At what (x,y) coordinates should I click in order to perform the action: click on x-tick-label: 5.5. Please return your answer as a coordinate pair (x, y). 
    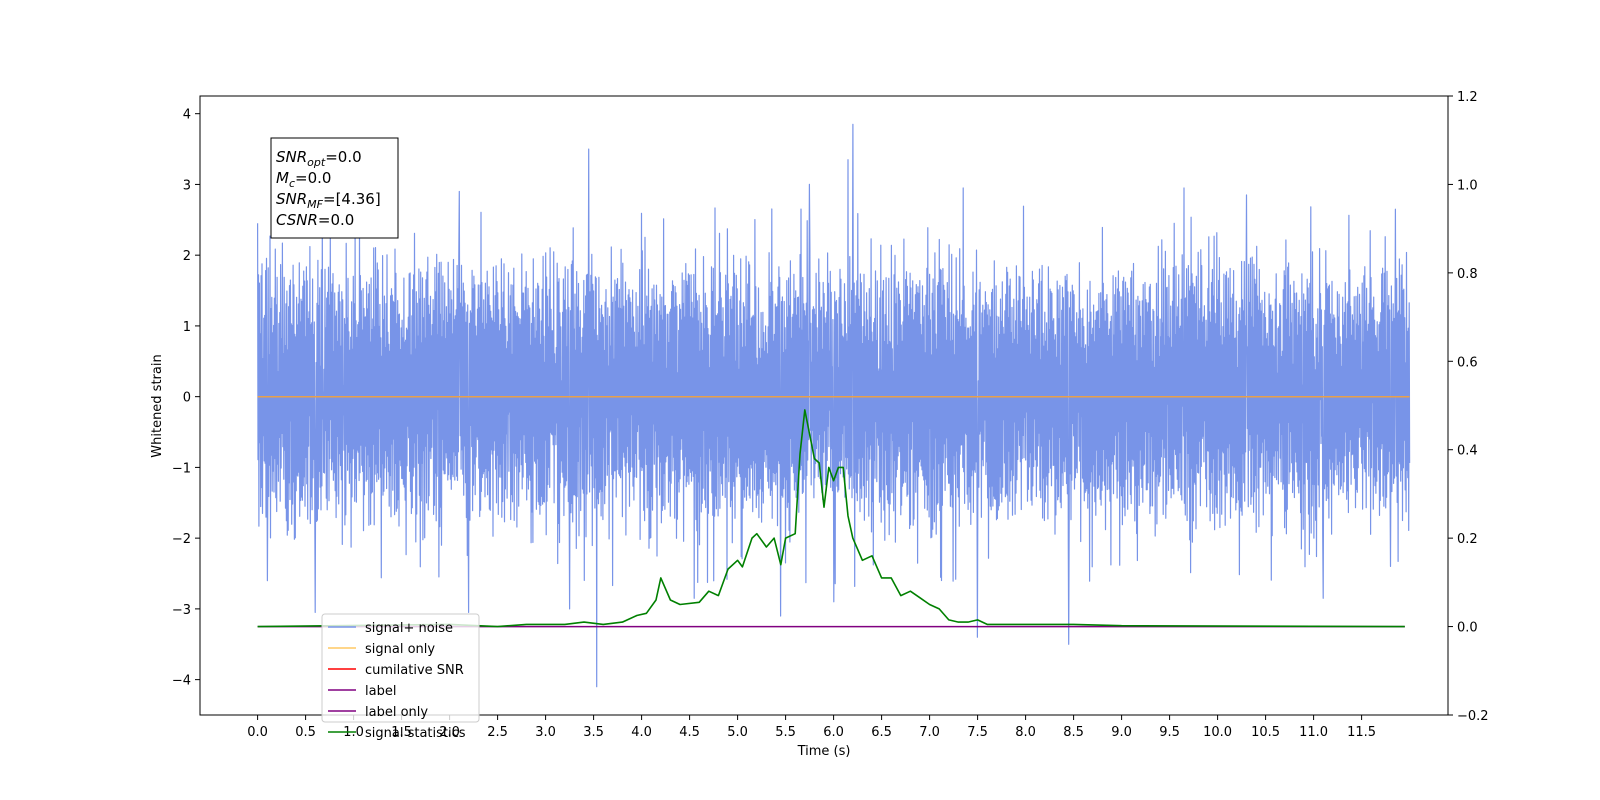
    Looking at the image, I should click on (785, 732).